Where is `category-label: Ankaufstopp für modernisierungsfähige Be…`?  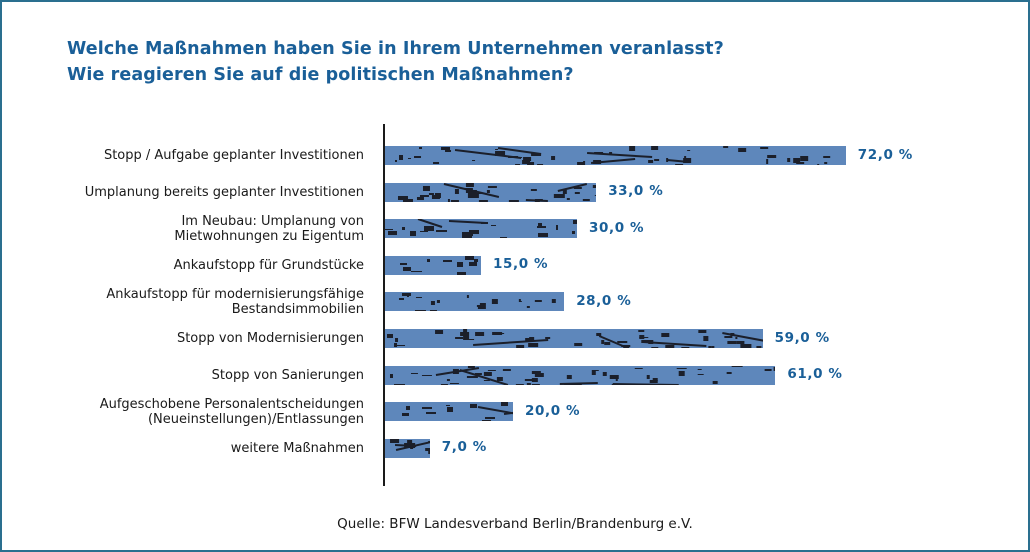
category-label: Ankaufstopp für modernisierungsfähige Be… is located at coordinates (235, 301).